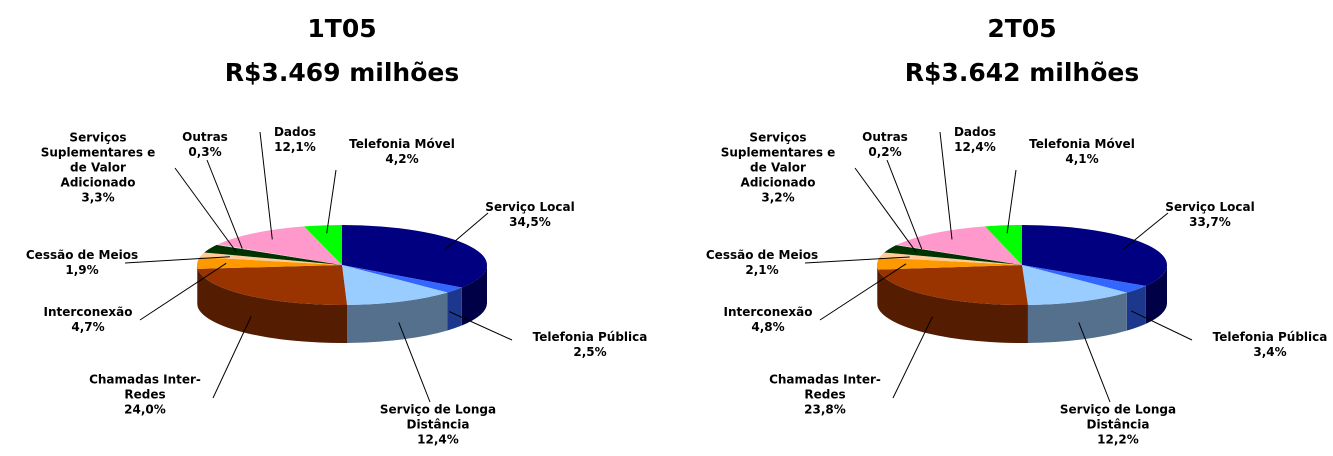 The image size is (1333, 456). What do you see at coordinates (1118, 417) in the screenshot?
I see `label-name: Serviço de Longa Distância` at bounding box center [1118, 417].